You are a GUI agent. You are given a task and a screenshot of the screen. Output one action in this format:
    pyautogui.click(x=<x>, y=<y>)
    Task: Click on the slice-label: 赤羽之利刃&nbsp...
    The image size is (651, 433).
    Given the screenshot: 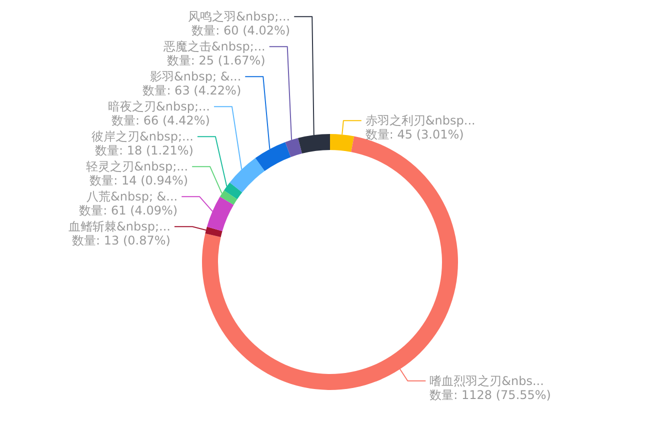 What is the action you would take?
    pyautogui.click(x=420, y=121)
    